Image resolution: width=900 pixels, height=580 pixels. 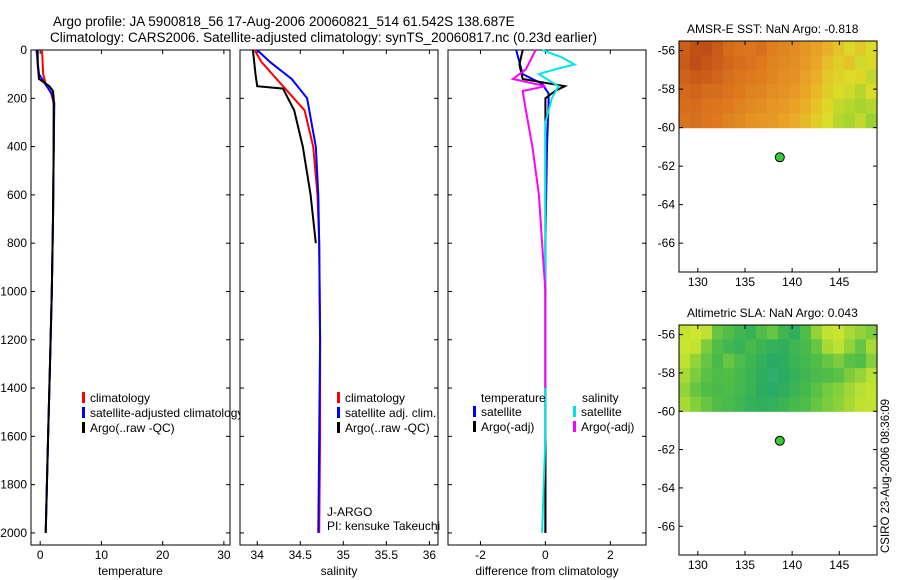 I want to click on y-tick-label: -60, so click(x=667, y=128).